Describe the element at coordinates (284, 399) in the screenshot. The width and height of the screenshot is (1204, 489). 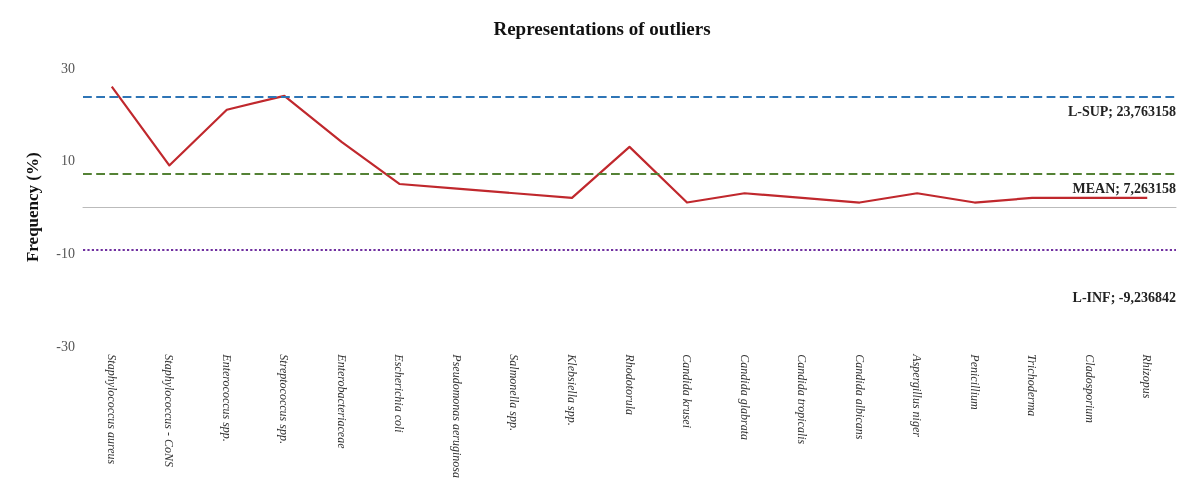
I see `x-tick-label: Streptococcus spp.` at that location.